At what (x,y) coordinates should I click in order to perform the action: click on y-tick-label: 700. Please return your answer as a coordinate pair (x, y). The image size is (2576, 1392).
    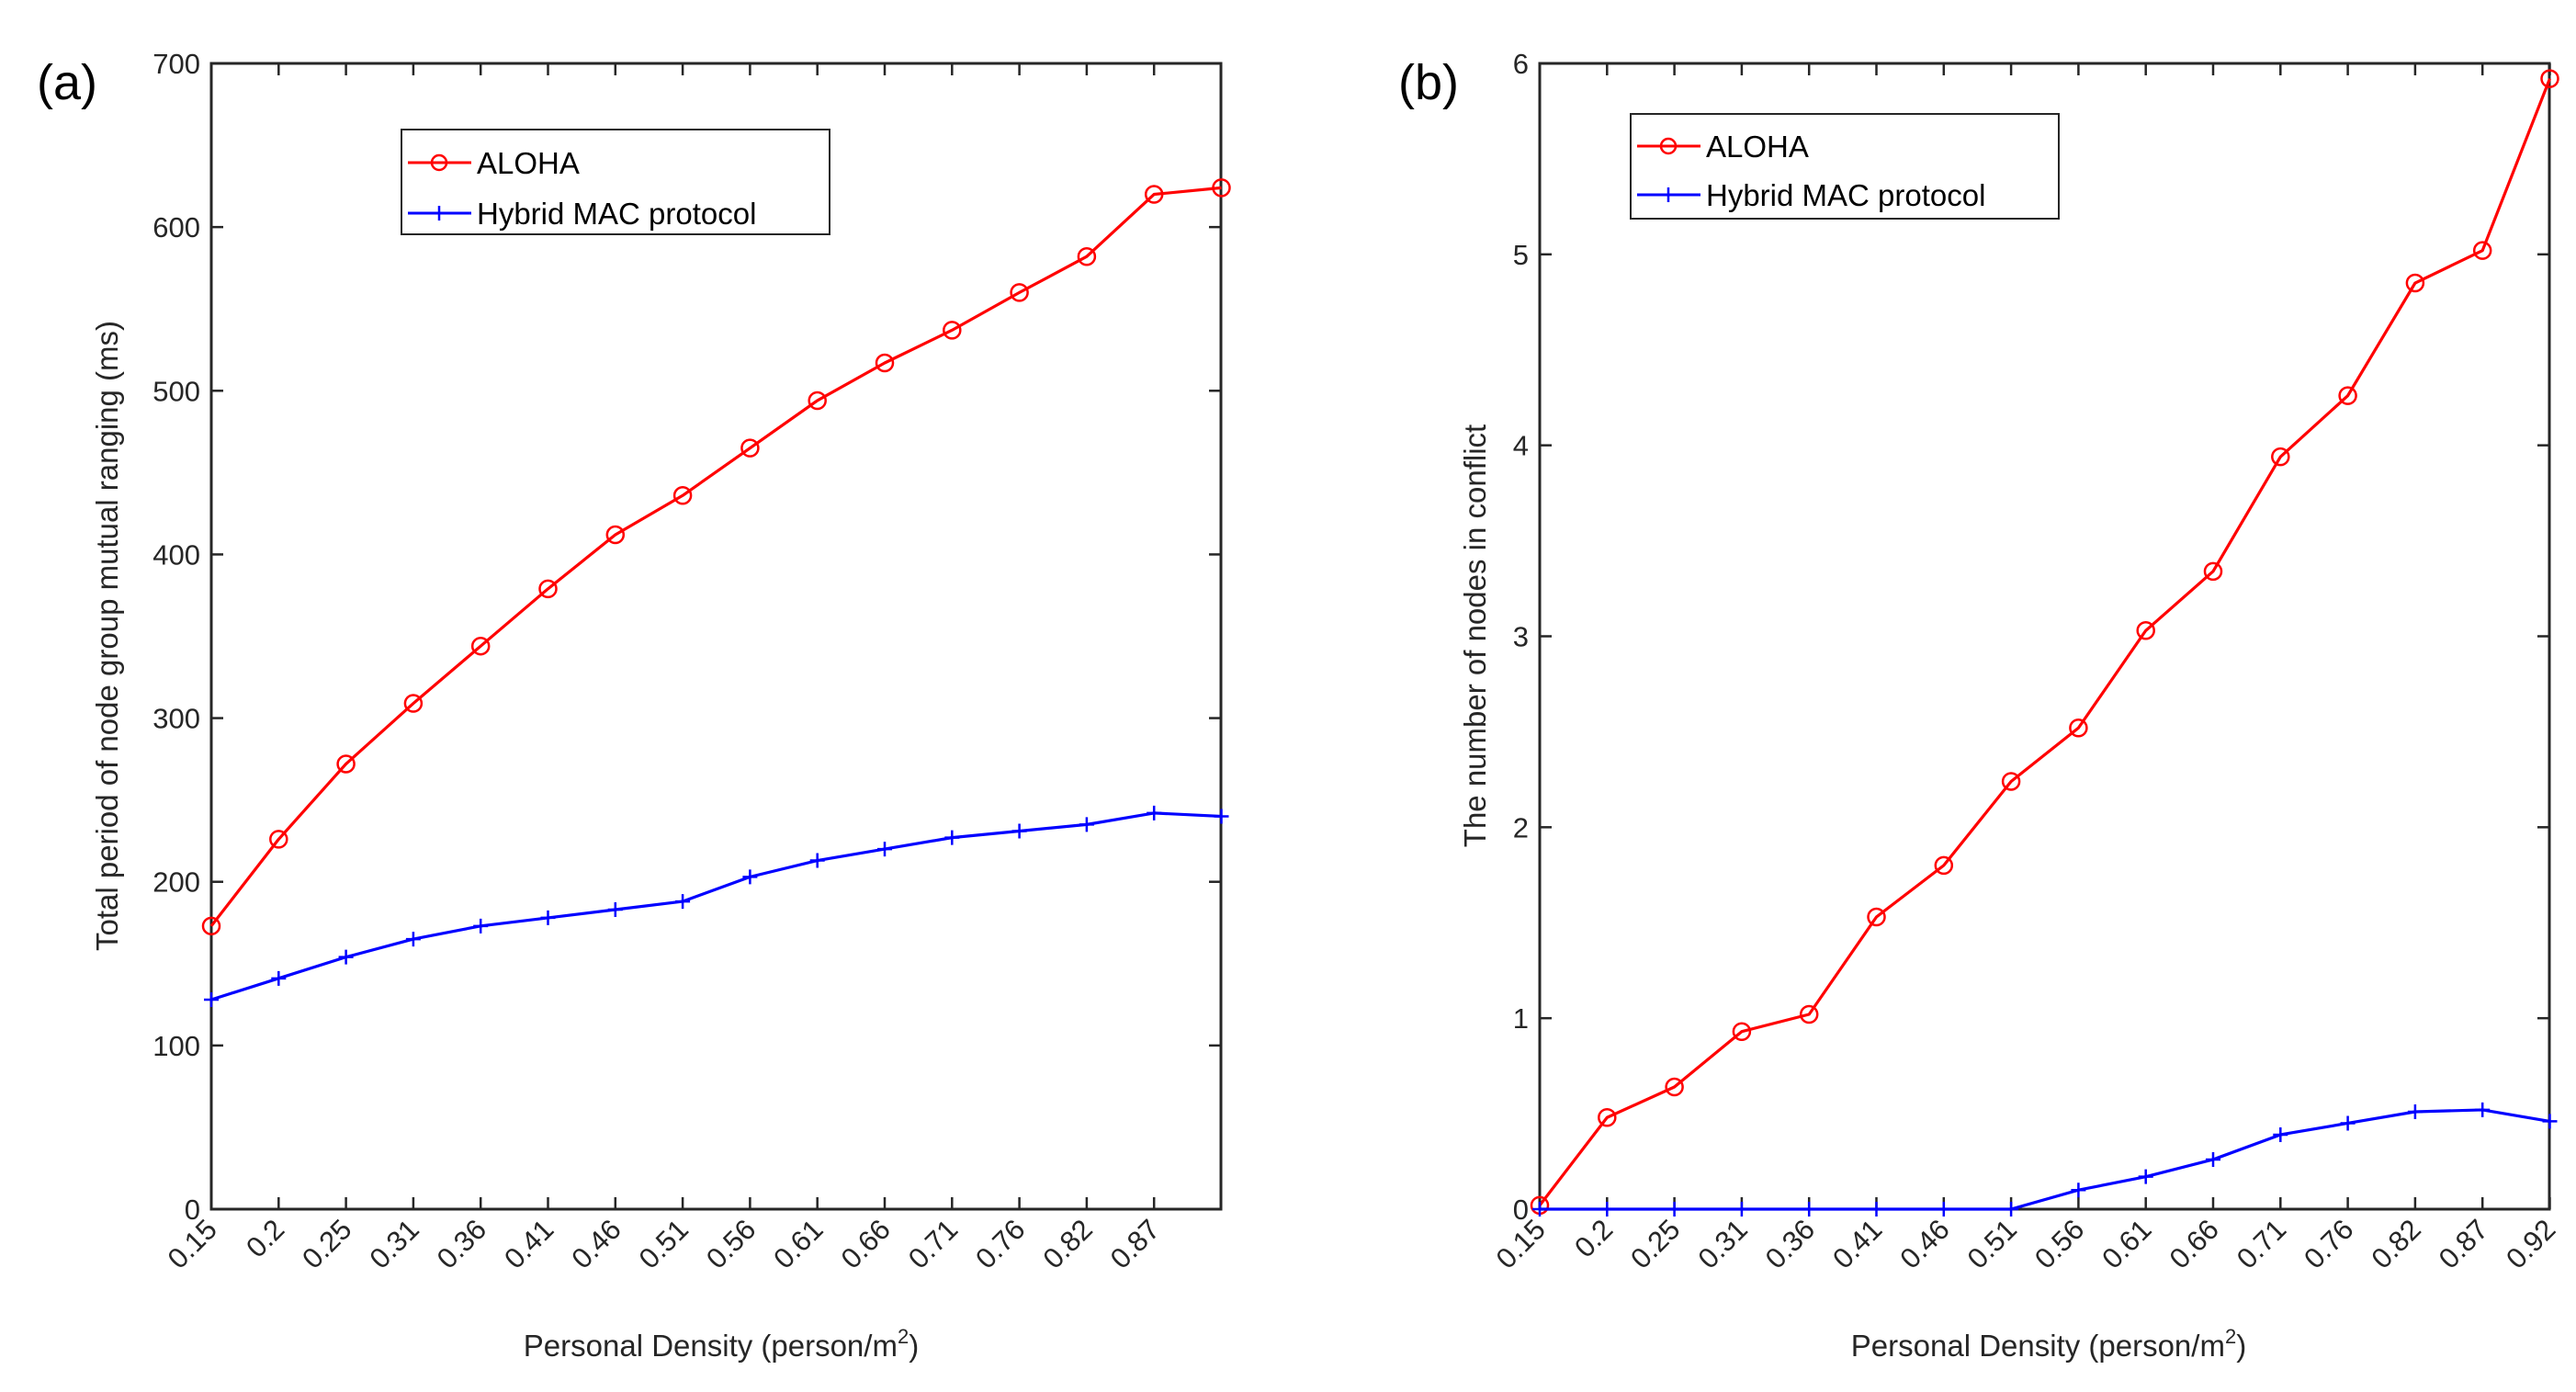
    Looking at the image, I should click on (176, 64).